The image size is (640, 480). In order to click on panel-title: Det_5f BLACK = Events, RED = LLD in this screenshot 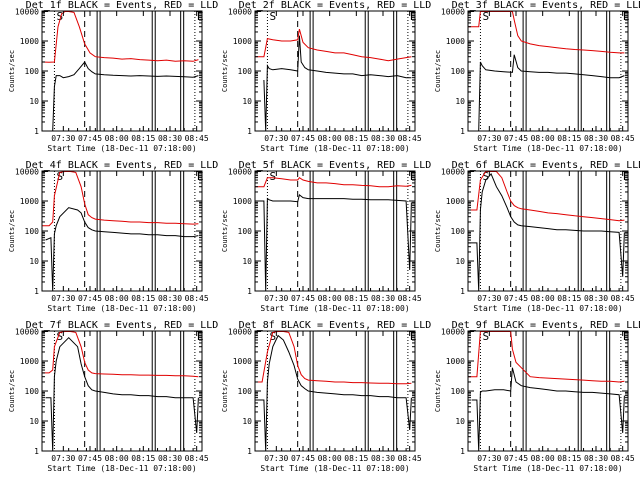, I will do `click(335, 165)`.